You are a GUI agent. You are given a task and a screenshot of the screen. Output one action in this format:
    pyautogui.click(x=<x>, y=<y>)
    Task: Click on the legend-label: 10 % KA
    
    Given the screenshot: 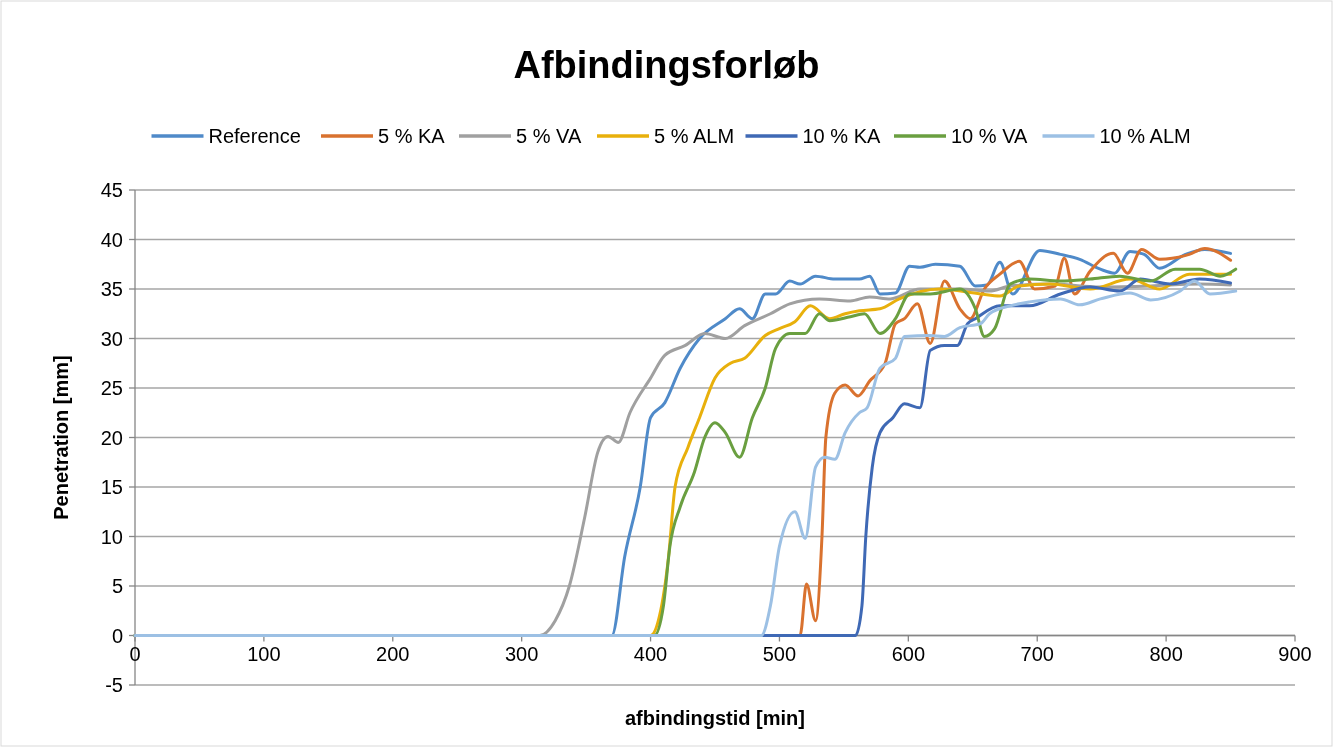 What is the action you would take?
    pyautogui.click(x=841, y=136)
    